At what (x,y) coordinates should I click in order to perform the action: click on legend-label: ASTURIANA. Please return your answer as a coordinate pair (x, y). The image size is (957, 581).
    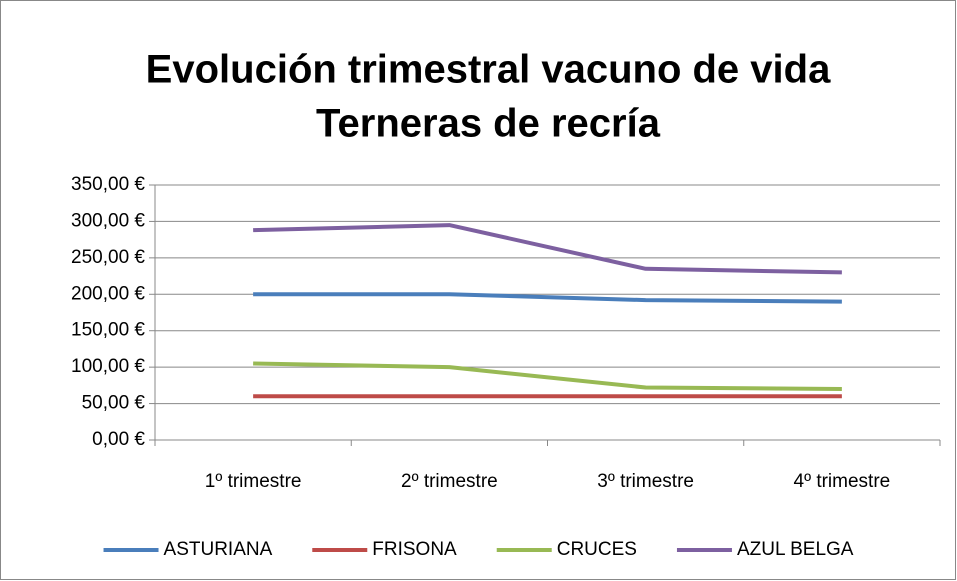
    Looking at the image, I should click on (218, 549).